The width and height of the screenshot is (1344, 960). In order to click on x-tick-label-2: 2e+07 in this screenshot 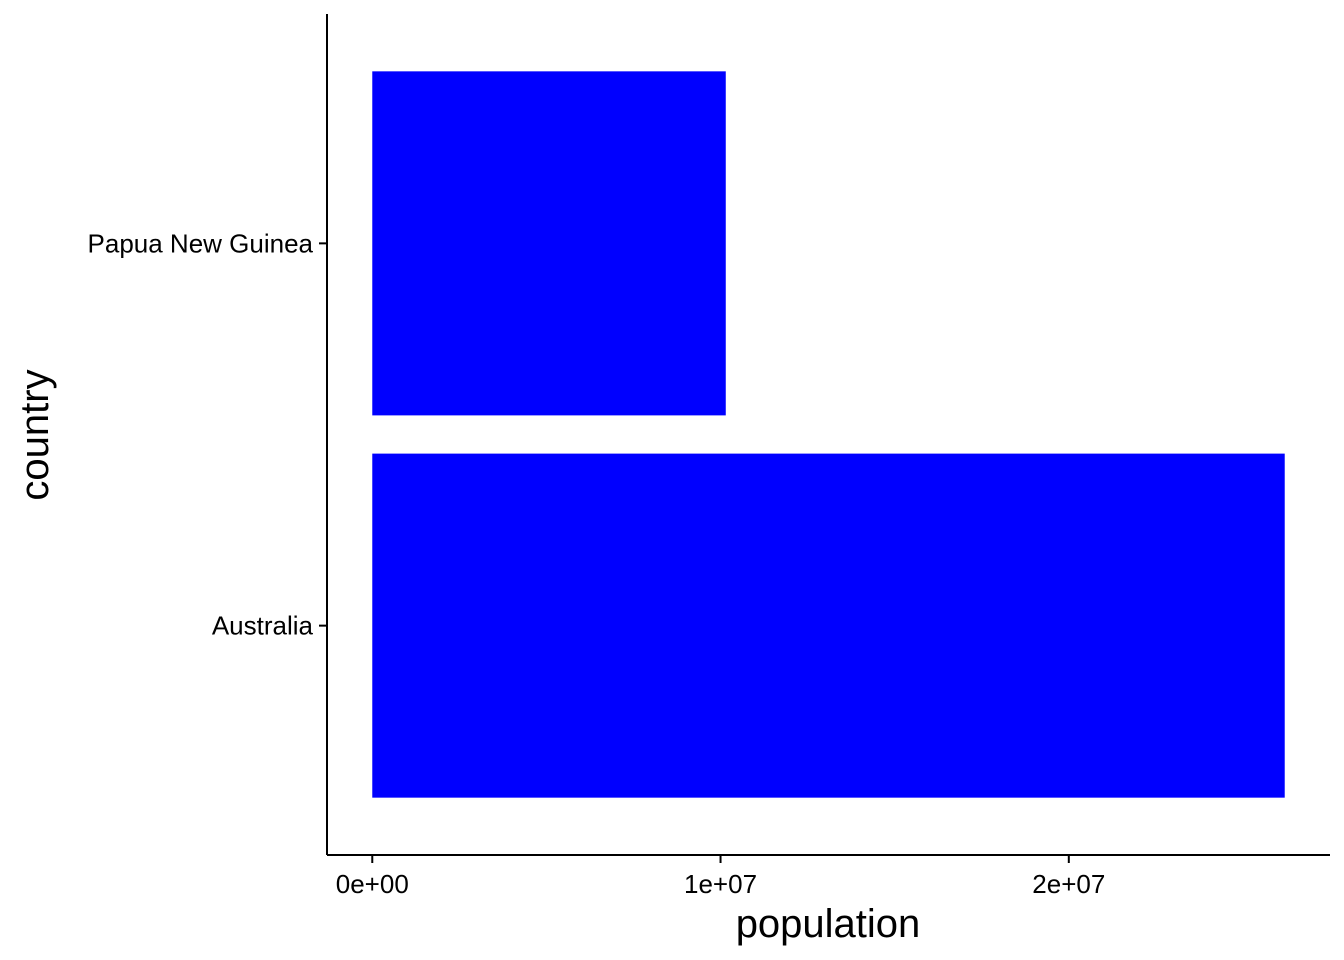, I will do `click(1068, 884)`.